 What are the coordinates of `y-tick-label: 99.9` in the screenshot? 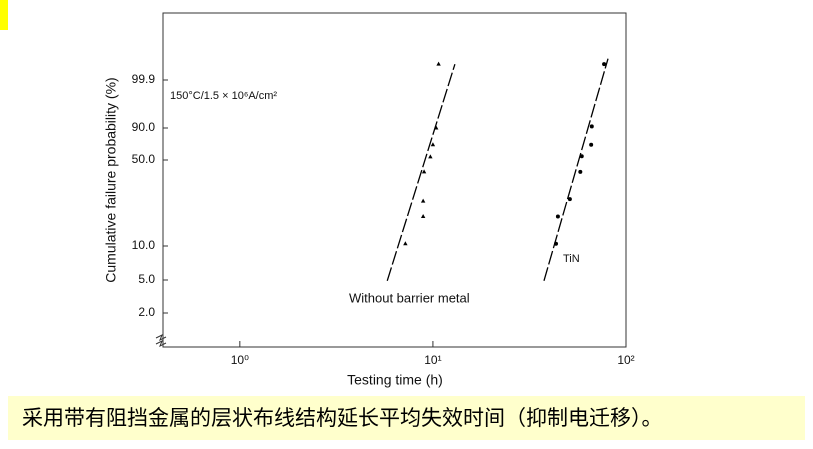 It's located at (144, 79).